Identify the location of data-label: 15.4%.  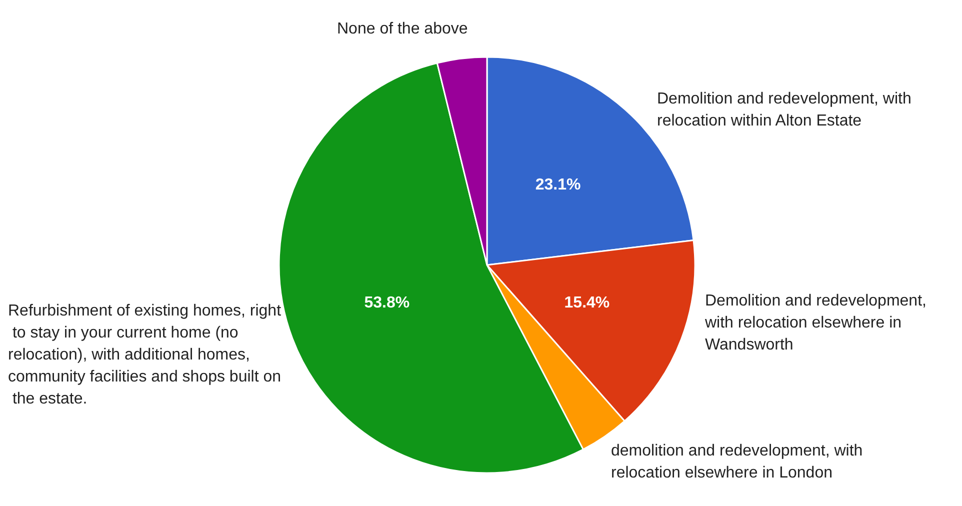
(587, 303).